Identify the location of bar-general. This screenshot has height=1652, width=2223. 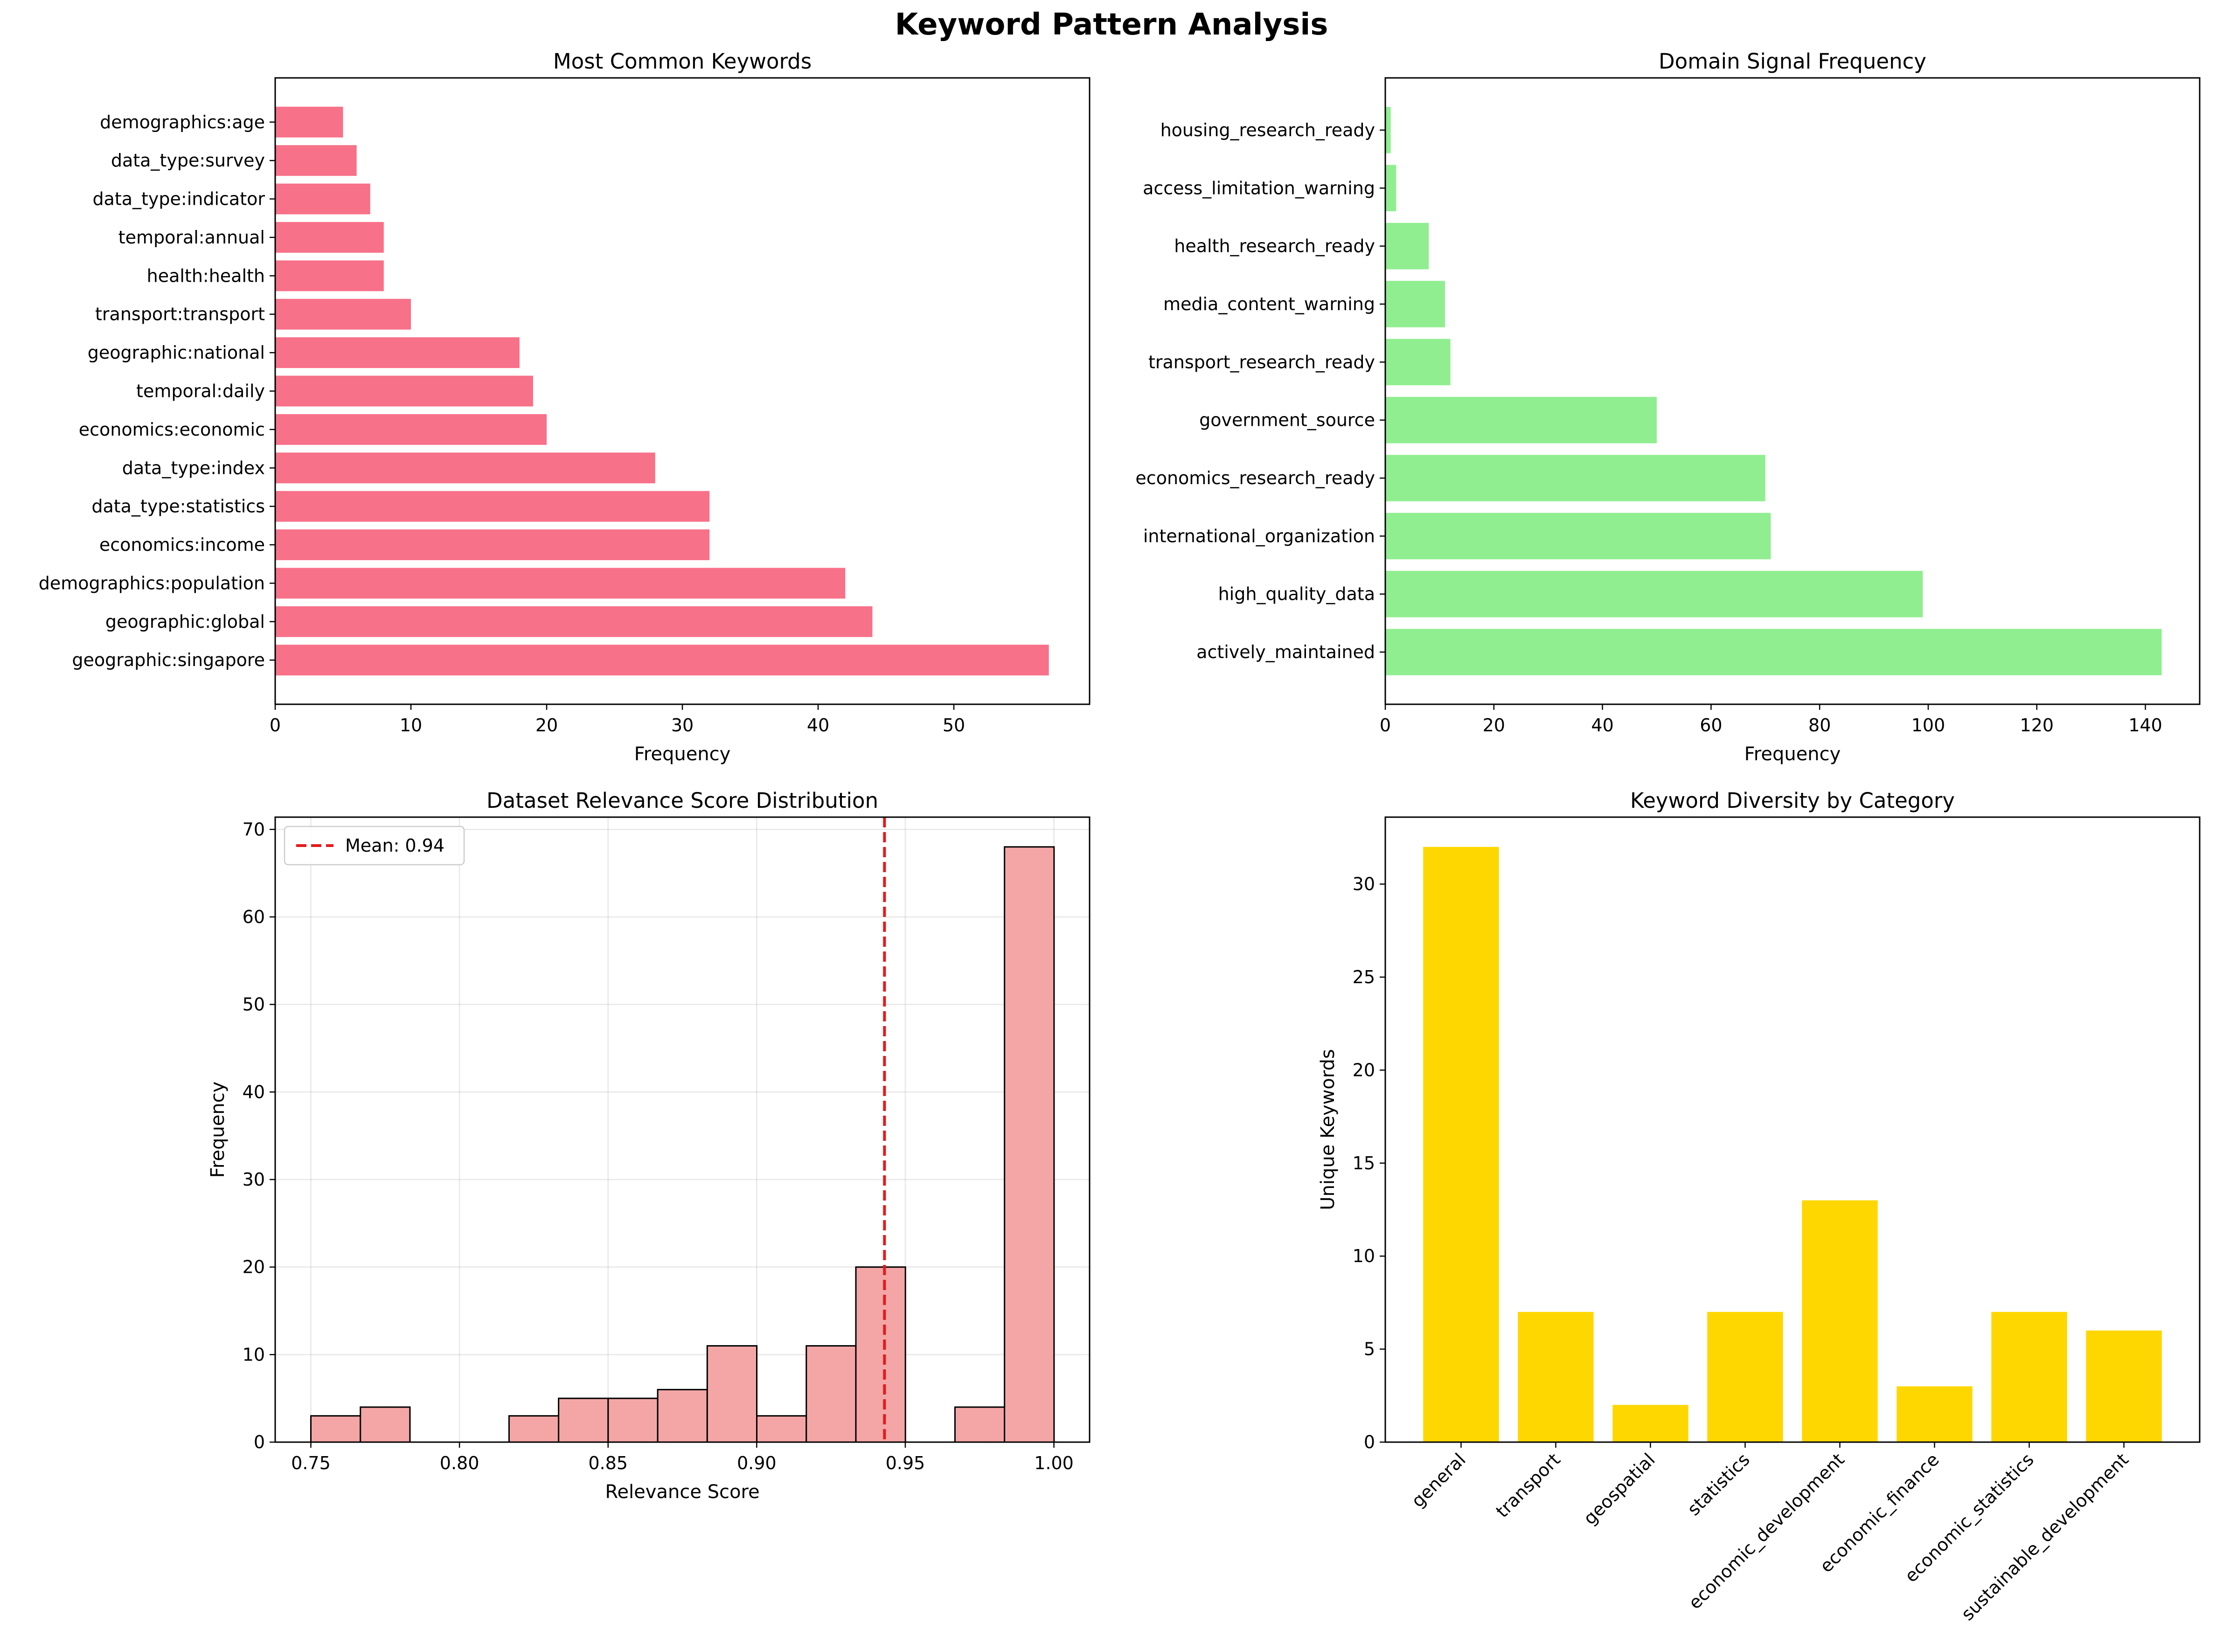
(1461, 1145).